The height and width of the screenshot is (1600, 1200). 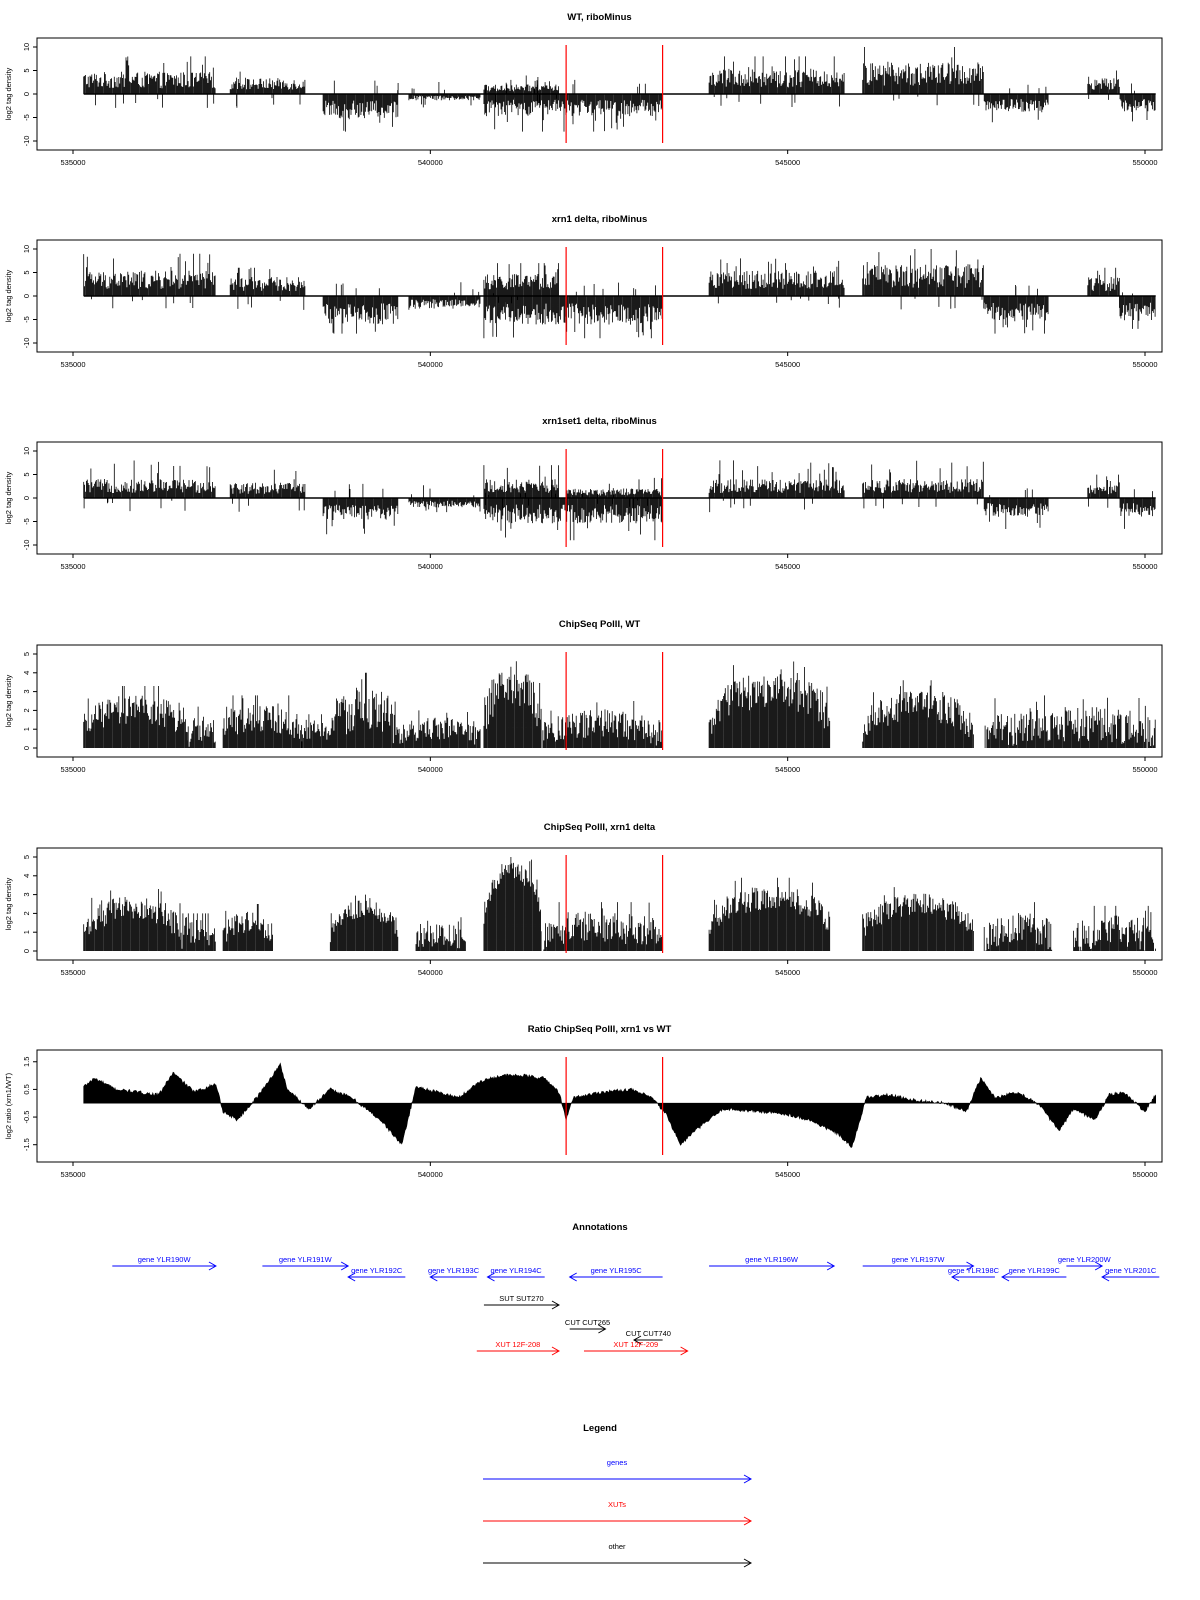 What do you see at coordinates (517, 1270) in the screenshot?
I see `feature-label: gene YLR194C` at bounding box center [517, 1270].